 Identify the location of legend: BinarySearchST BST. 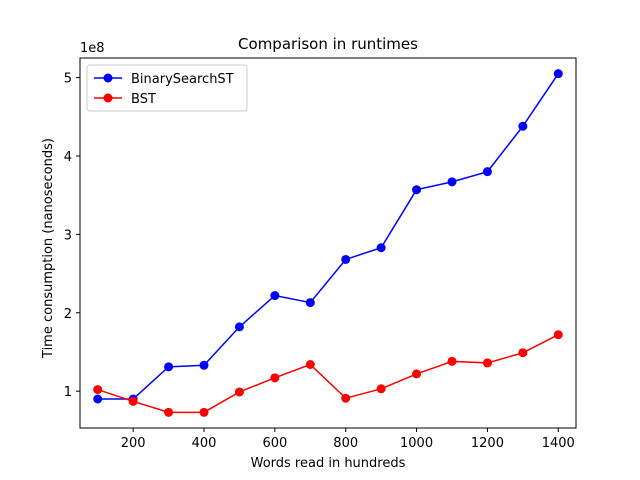
(167, 88).